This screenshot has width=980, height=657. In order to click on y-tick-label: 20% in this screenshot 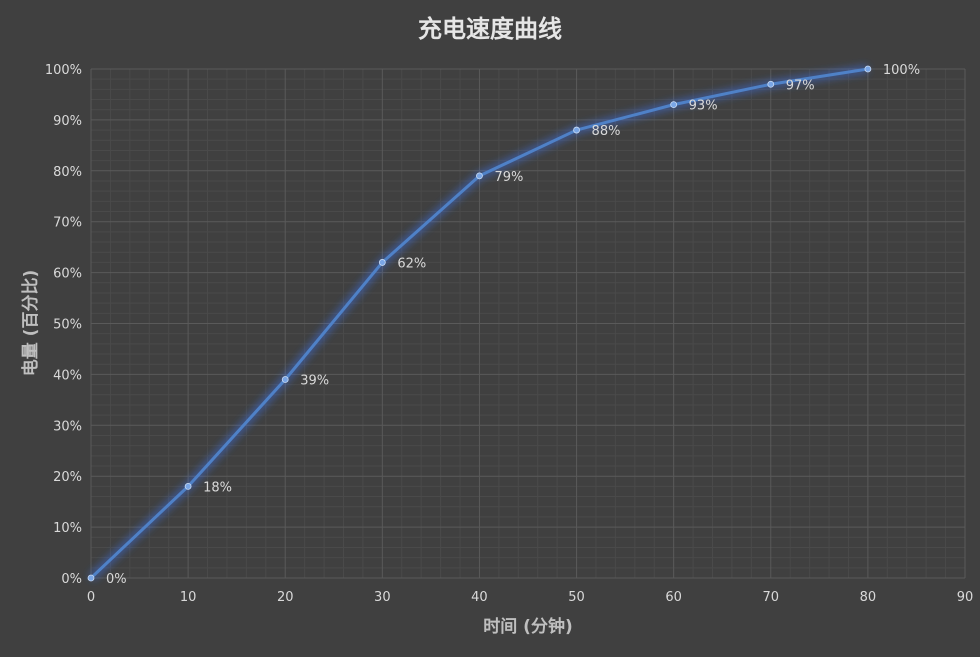, I will do `click(67, 477)`.